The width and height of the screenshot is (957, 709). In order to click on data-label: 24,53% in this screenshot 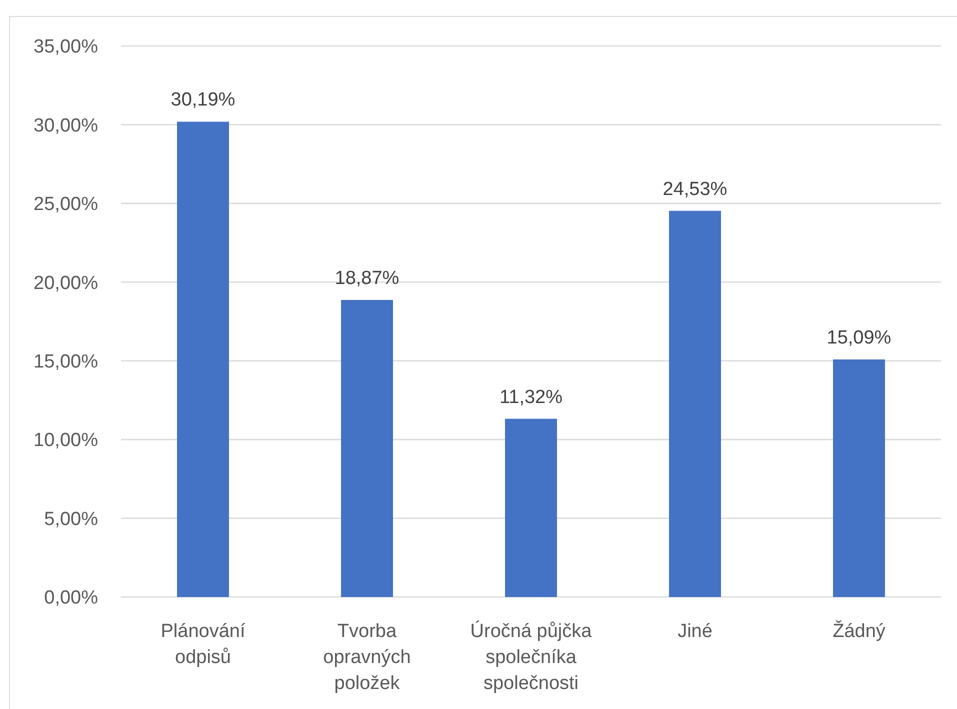, I will do `click(695, 189)`.